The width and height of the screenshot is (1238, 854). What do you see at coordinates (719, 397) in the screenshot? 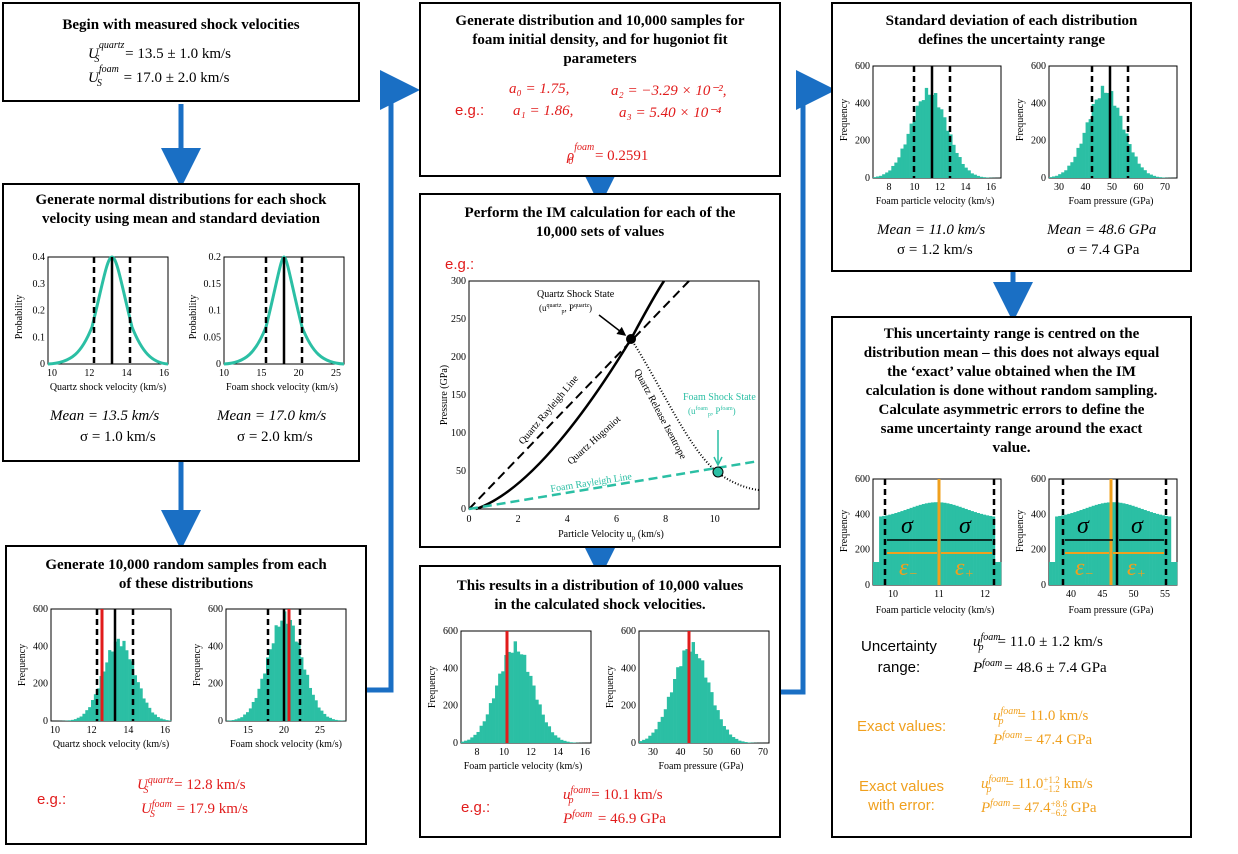
I see `label-foam-shock-state: Foam Shock State` at bounding box center [719, 397].